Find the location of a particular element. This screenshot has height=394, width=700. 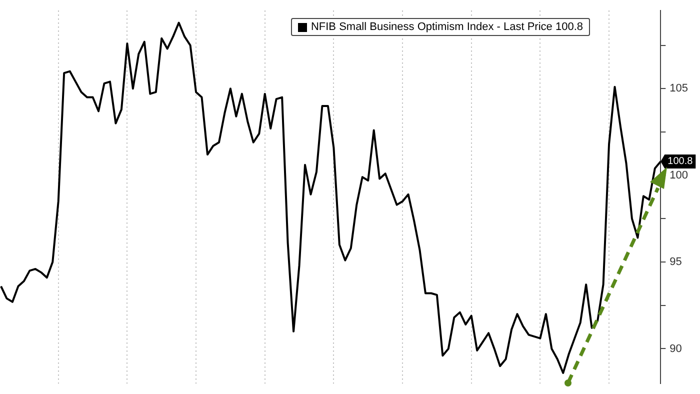

y-tick-label: 105 is located at coordinates (679, 88).